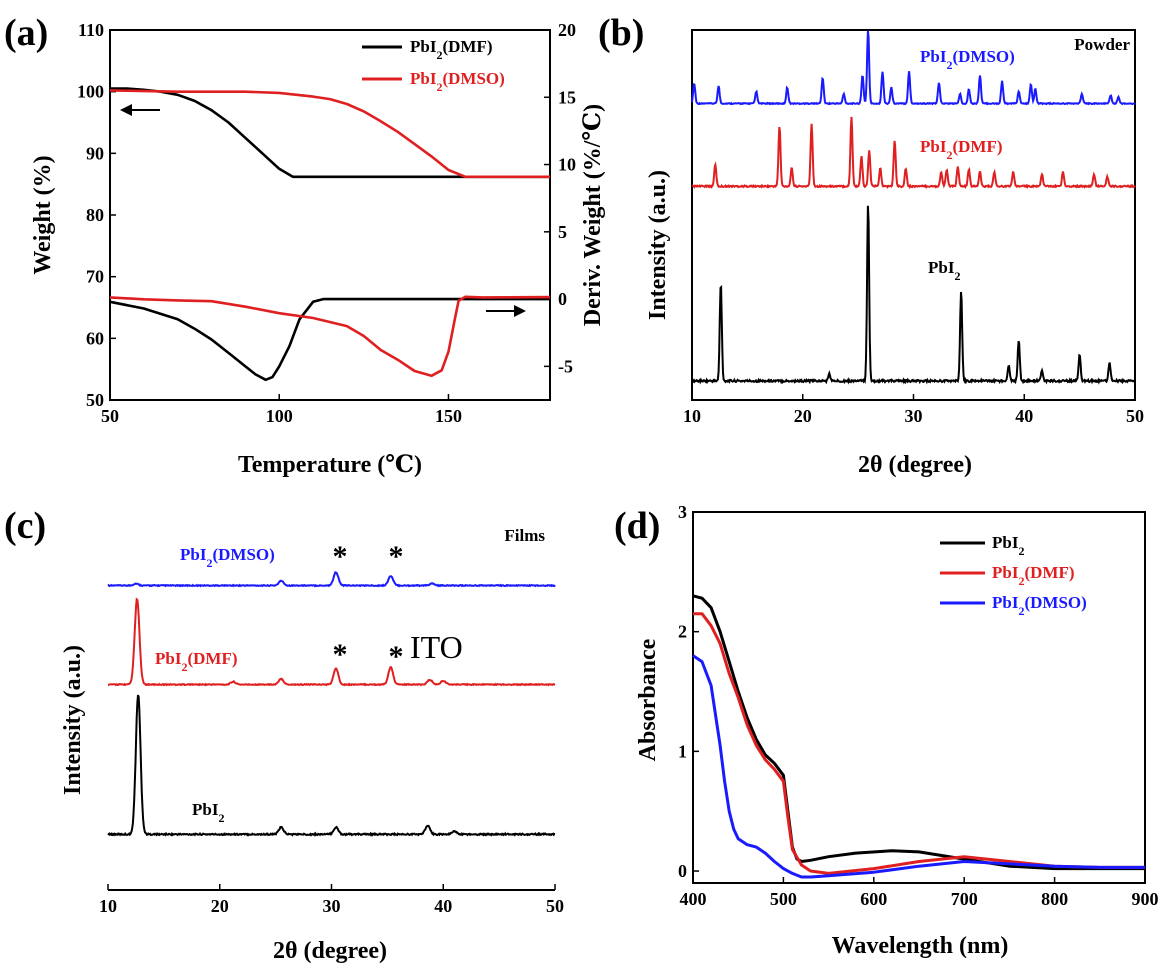  Describe the element at coordinates (1054, 899) in the screenshot. I see `panel-d-xtick-label: 800` at that location.